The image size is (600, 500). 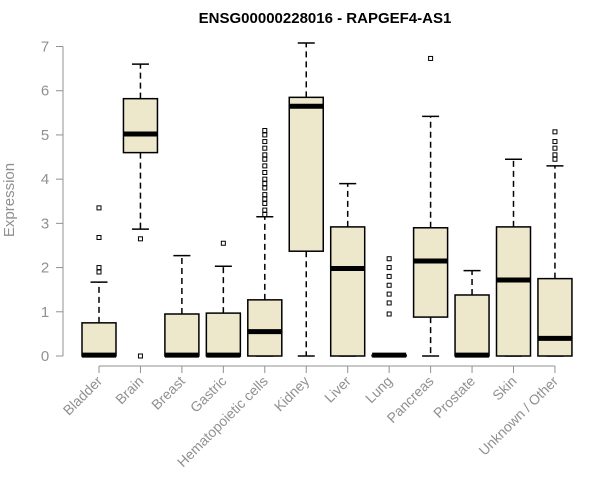 What do you see at coordinates (45, 312) in the screenshot?
I see `y-tick-label: 1` at bounding box center [45, 312].